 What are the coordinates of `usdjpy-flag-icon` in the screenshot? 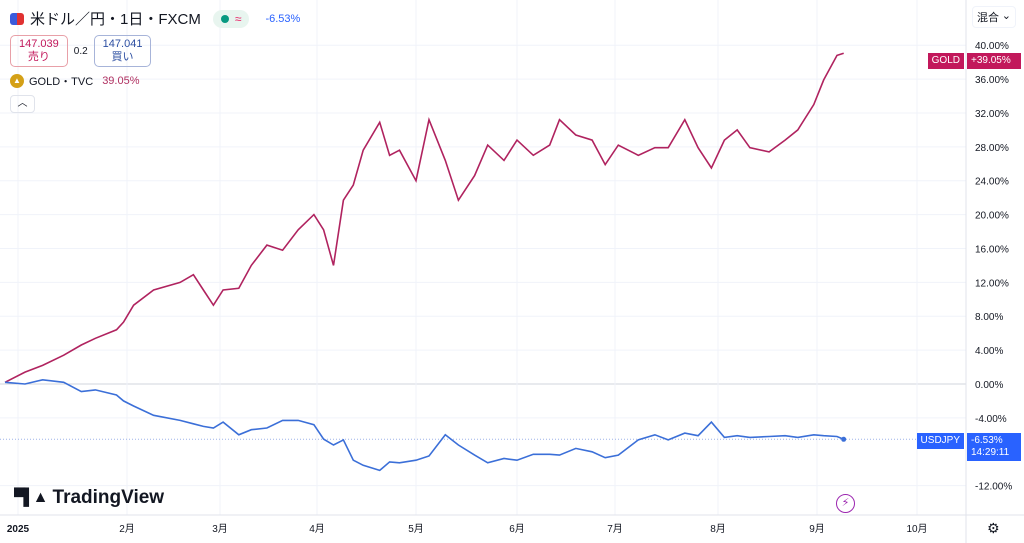 It's located at (17, 18).